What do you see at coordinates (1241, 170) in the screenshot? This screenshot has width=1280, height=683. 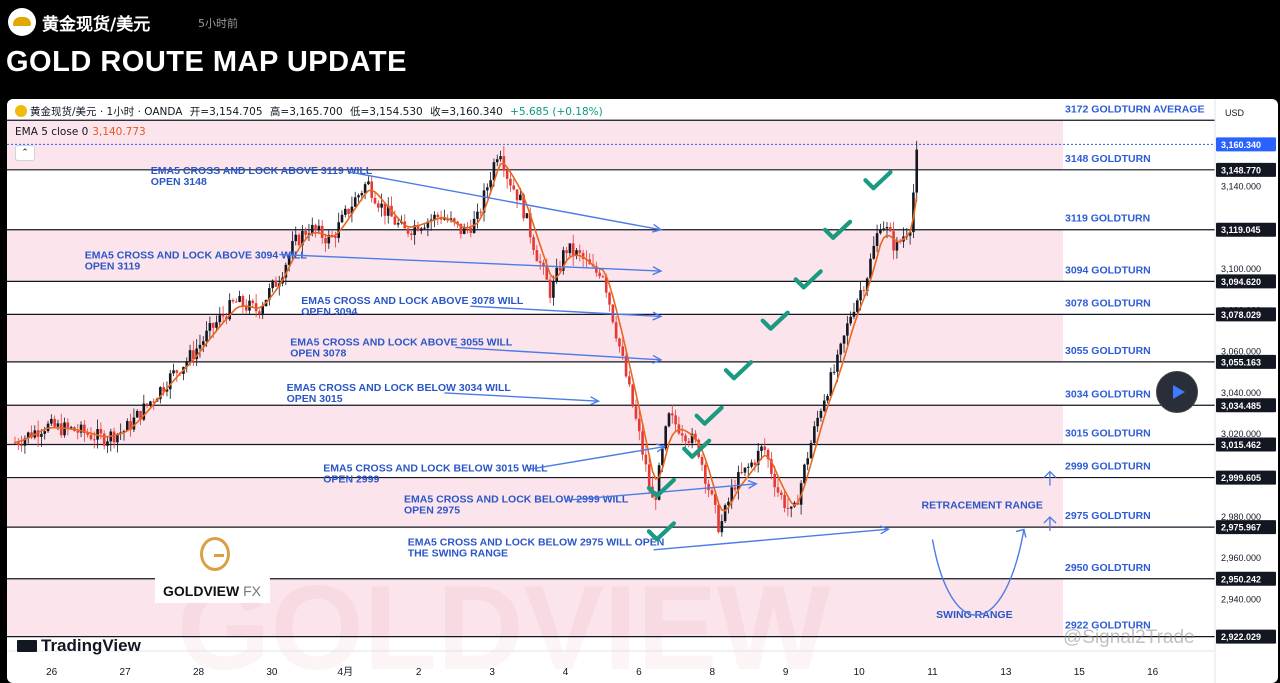 I see `price-tag-label: 3,148.770` at bounding box center [1241, 170].